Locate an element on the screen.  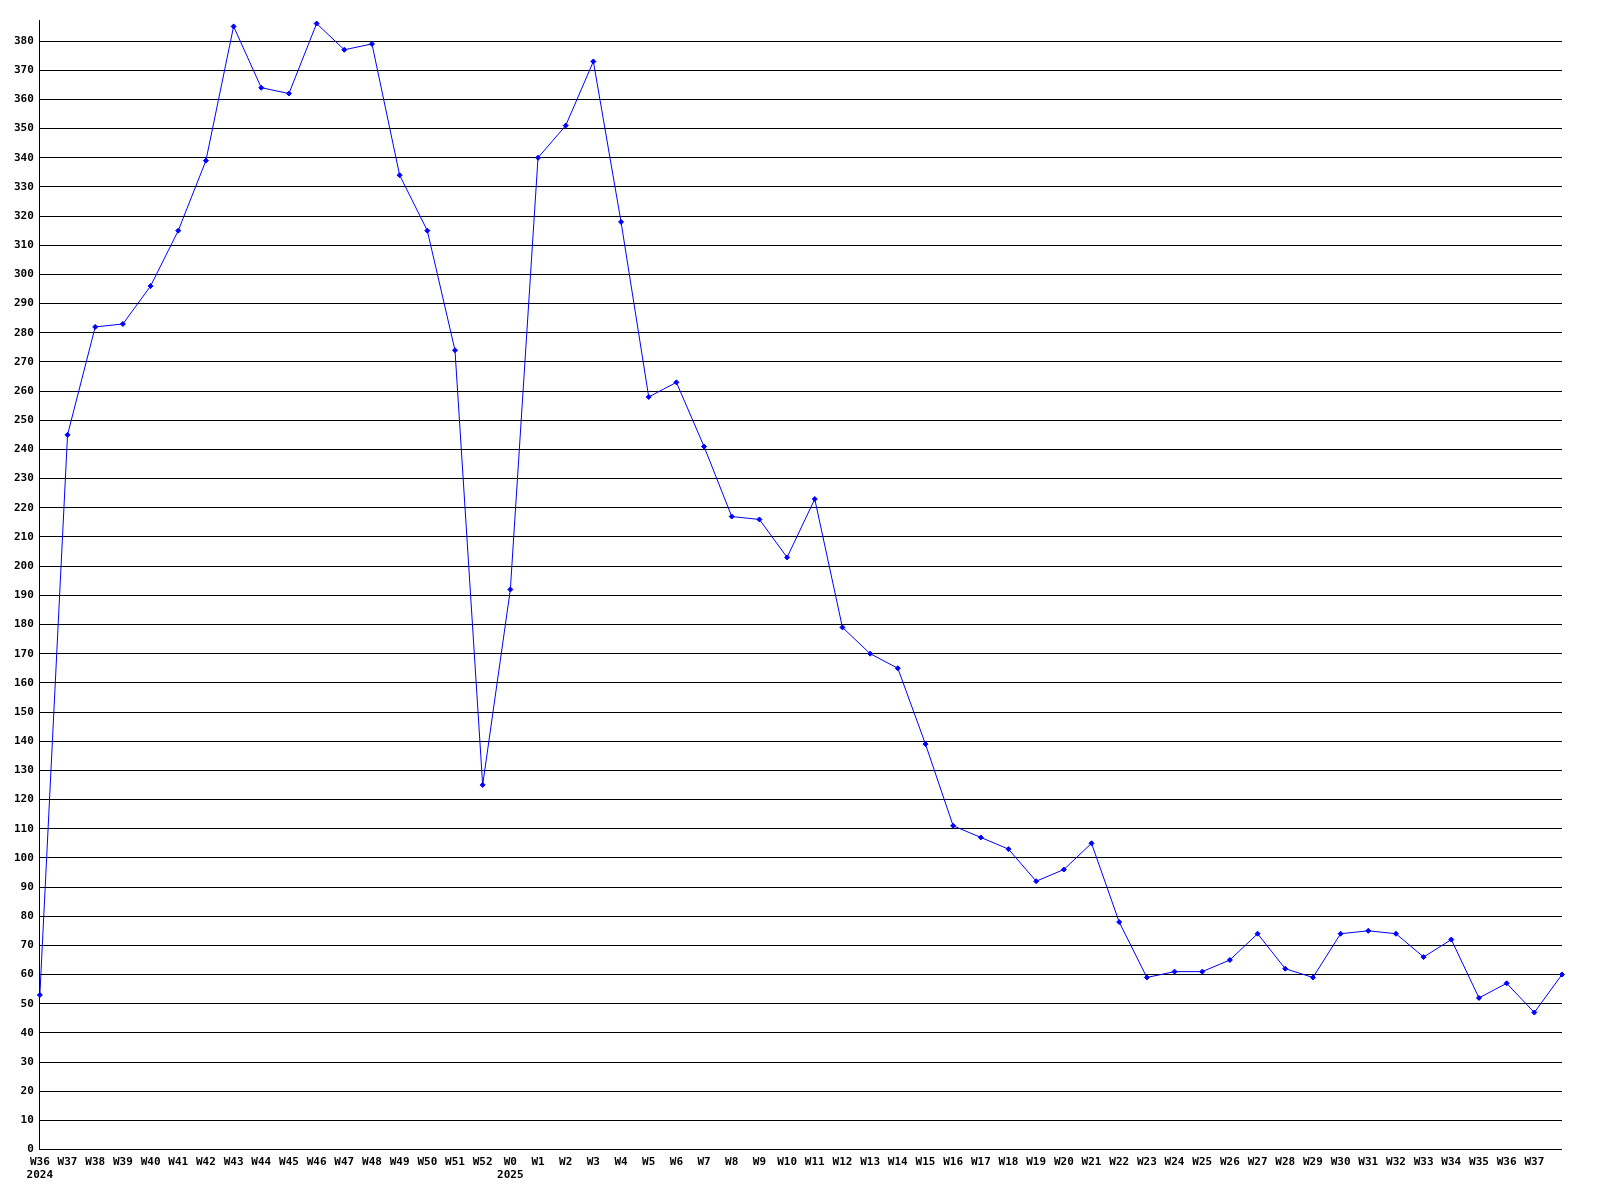
y-tick-label: 10 is located at coordinates (27, 1120).